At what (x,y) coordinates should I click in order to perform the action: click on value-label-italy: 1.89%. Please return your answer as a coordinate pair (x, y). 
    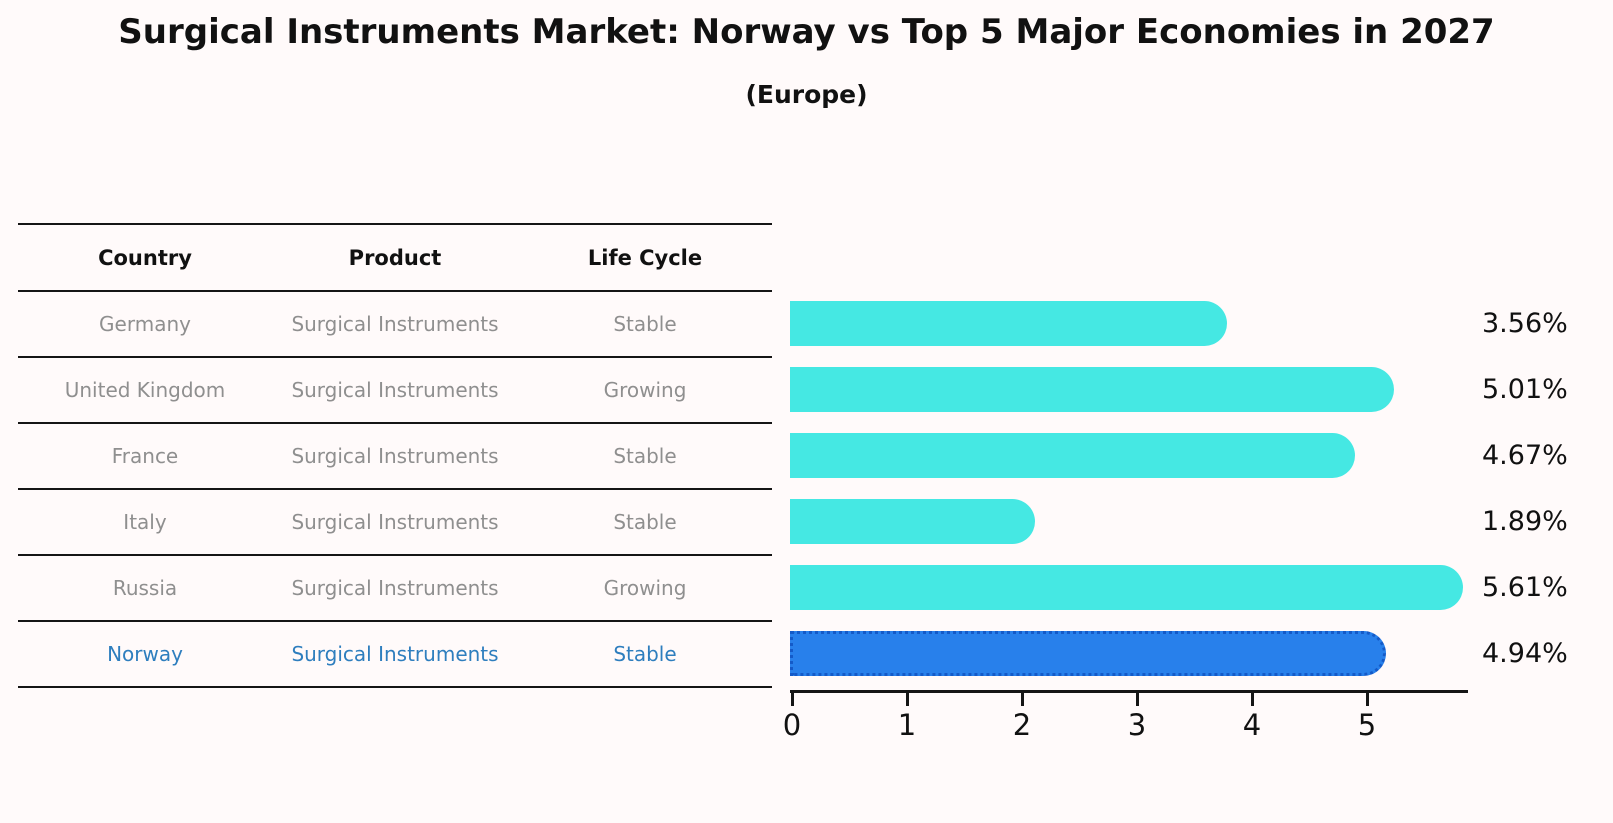
    Looking at the image, I should click on (1525, 521).